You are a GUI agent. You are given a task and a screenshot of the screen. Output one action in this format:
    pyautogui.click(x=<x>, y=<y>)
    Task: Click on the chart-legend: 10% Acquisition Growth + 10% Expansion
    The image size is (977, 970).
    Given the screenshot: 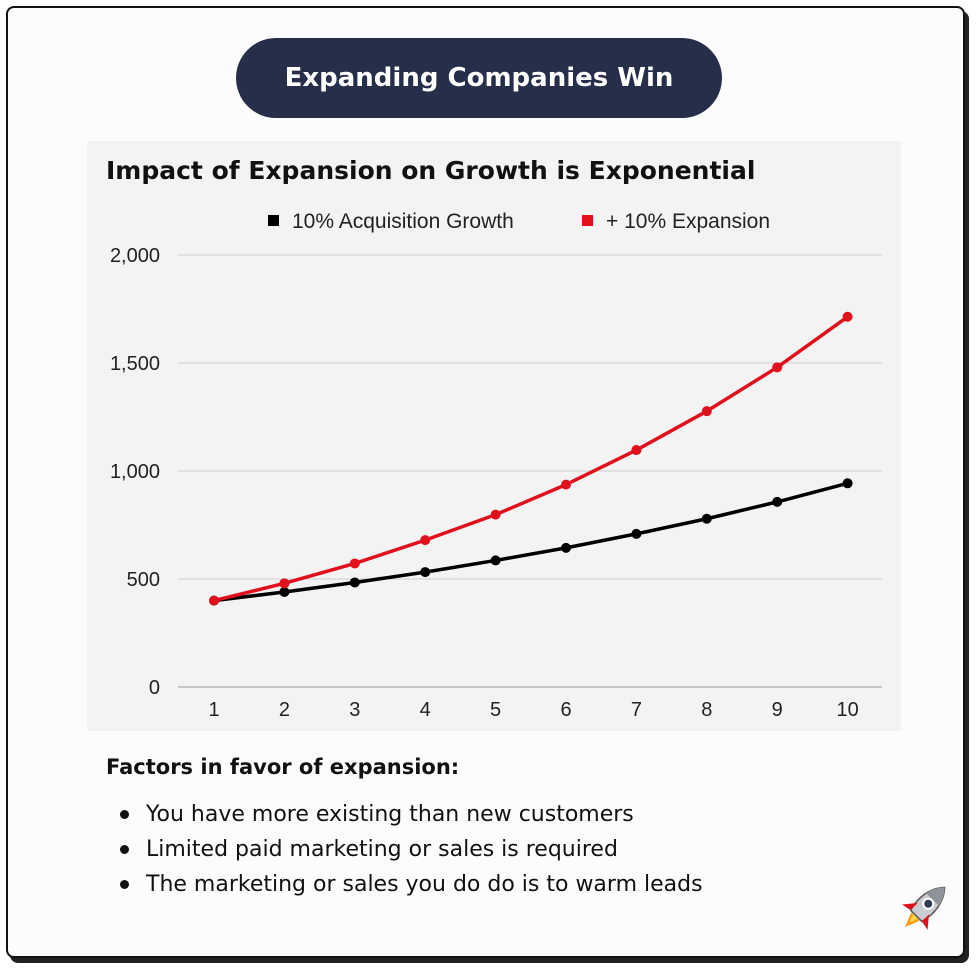 What is the action you would take?
    pyautogui.click(x=519, y=221)
    